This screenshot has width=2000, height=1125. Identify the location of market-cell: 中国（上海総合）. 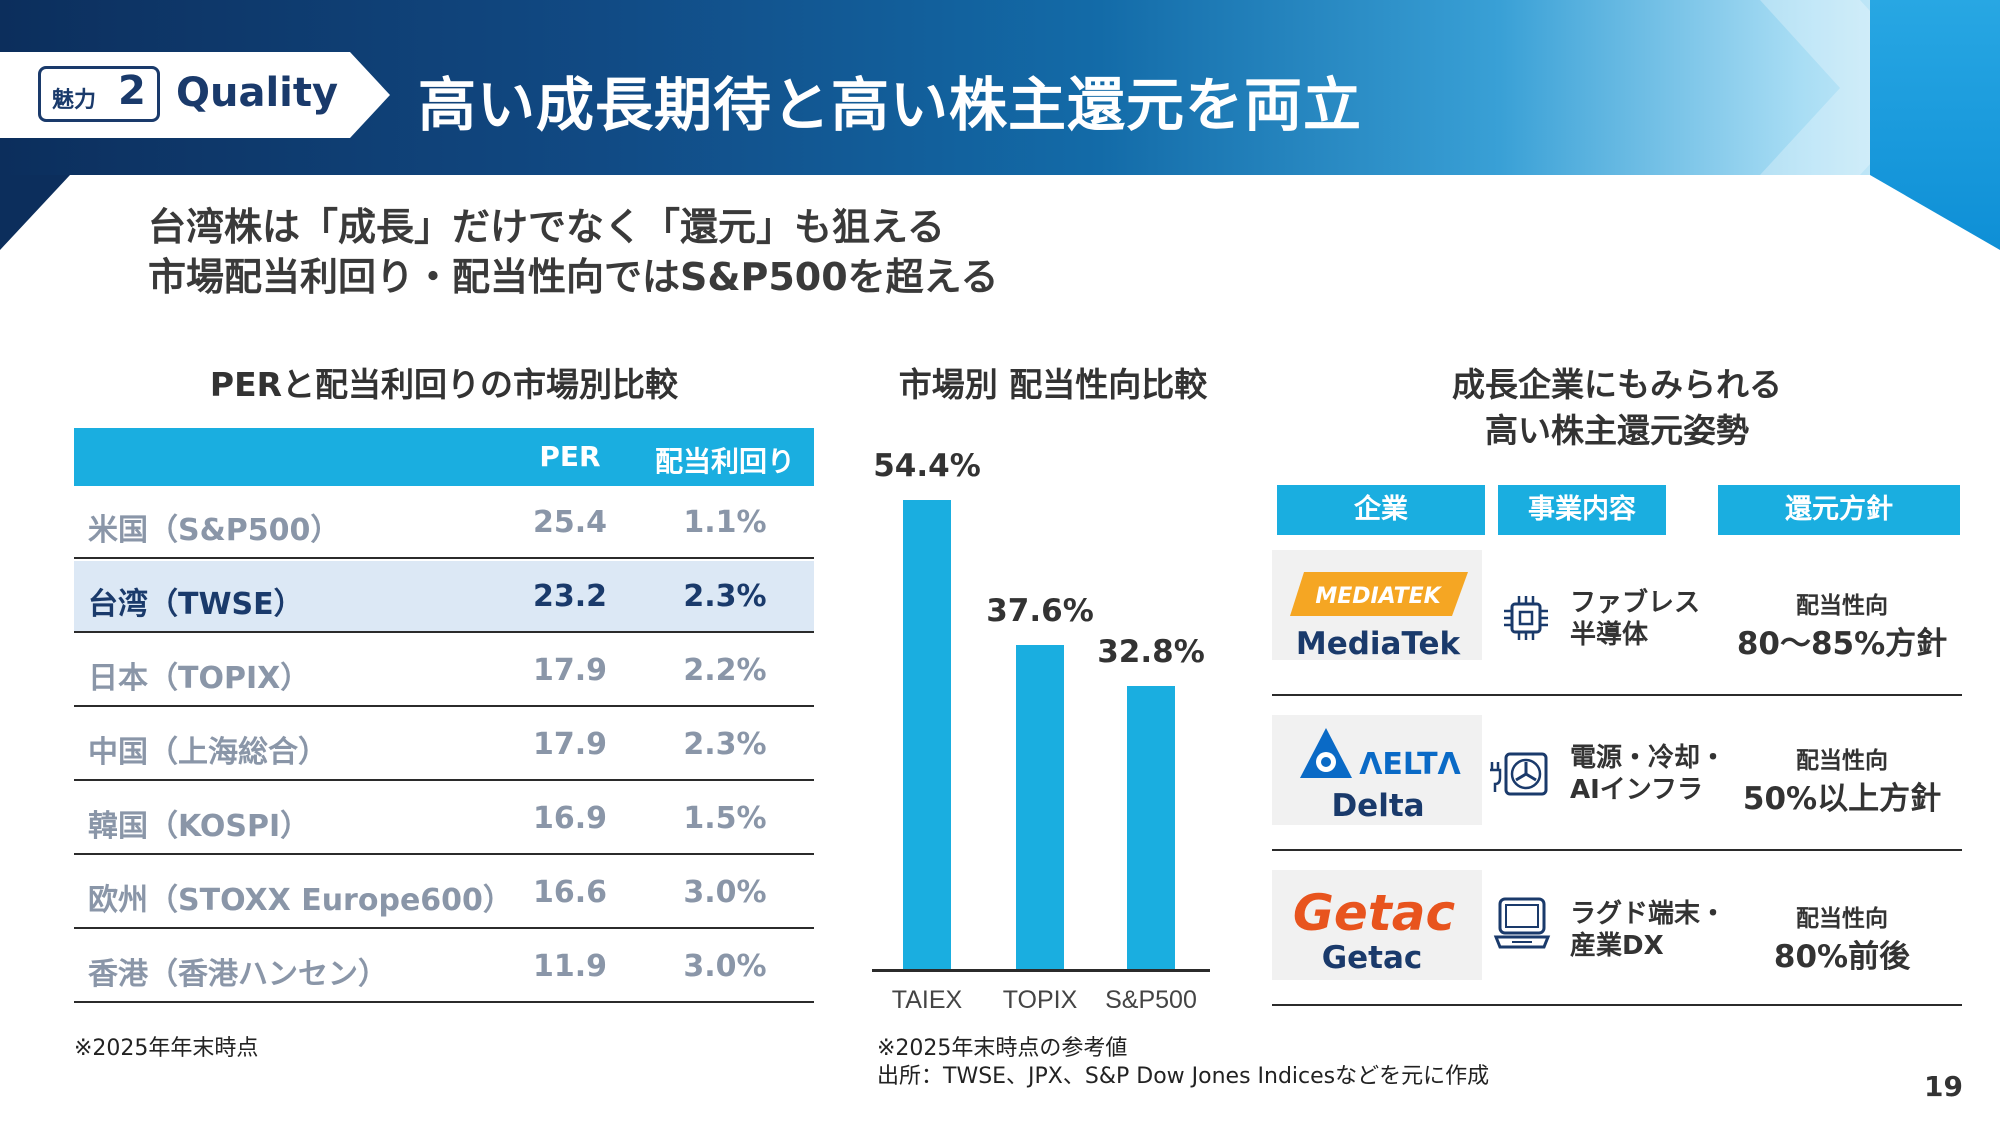
(208, 752).